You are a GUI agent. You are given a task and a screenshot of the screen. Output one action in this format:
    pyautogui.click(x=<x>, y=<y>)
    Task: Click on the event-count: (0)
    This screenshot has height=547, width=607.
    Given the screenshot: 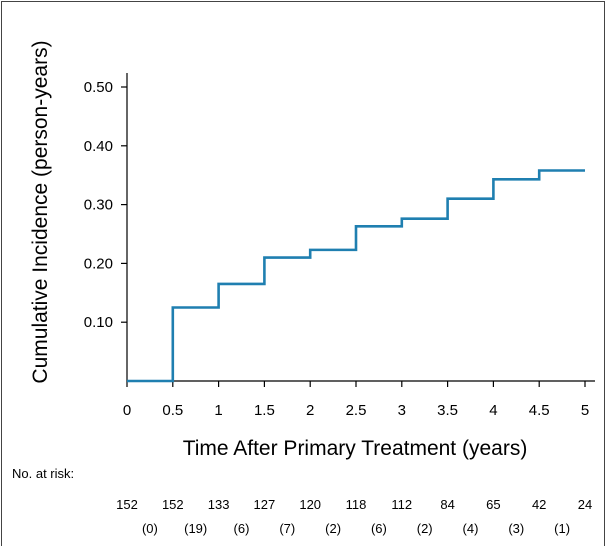 What is the action you would take?
    pyautogui.click(x=150, y=528)
    